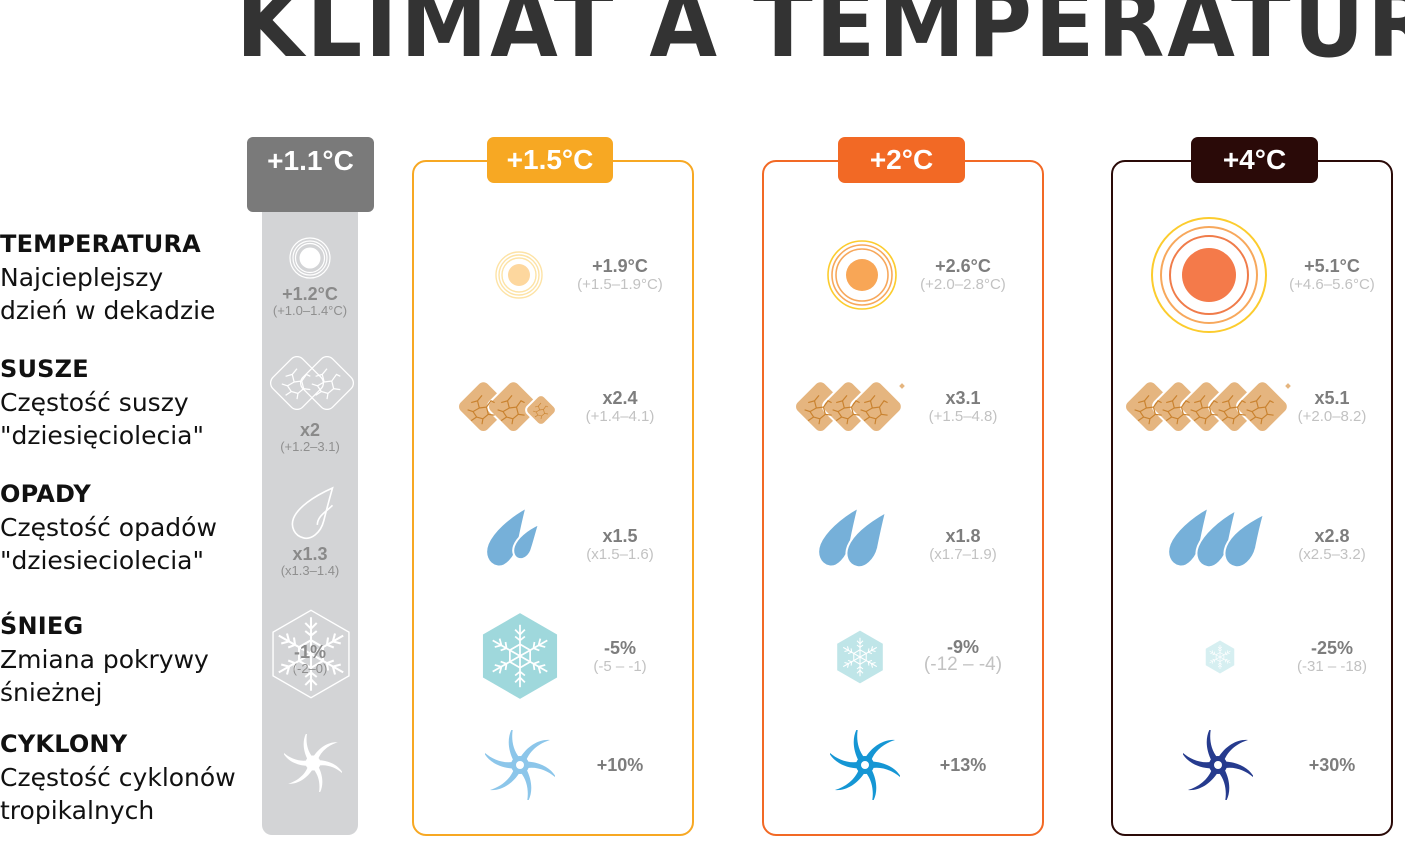 Image resolution: width=1405 pixels, height=842 pixels. I want to click on scenario-label: +1.5°C, so click(550, 160).